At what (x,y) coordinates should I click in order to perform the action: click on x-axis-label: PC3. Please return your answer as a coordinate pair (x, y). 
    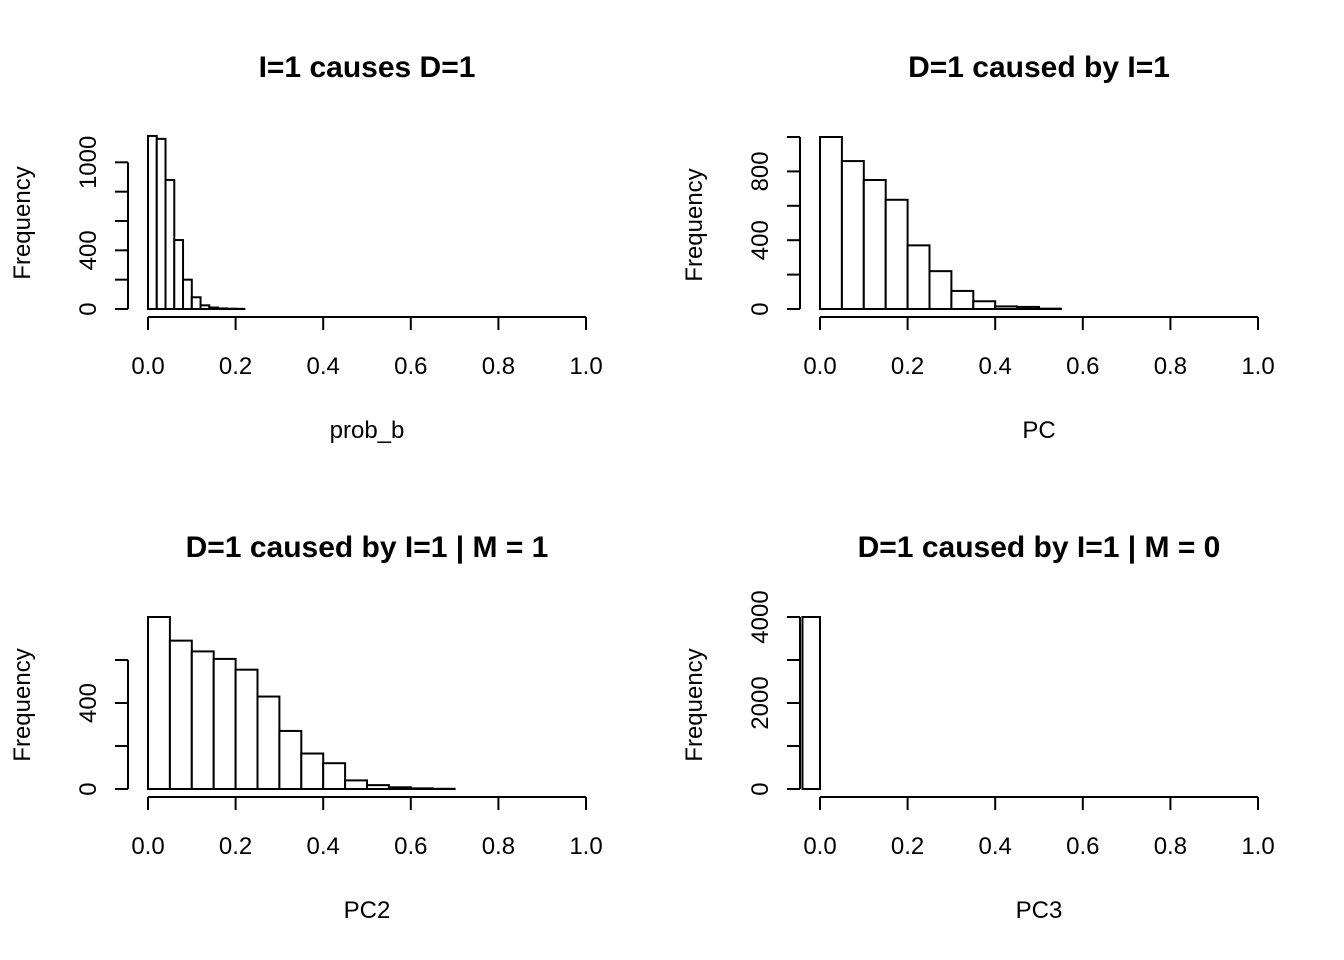
    Looking at the image, I should click on (1039, 910).